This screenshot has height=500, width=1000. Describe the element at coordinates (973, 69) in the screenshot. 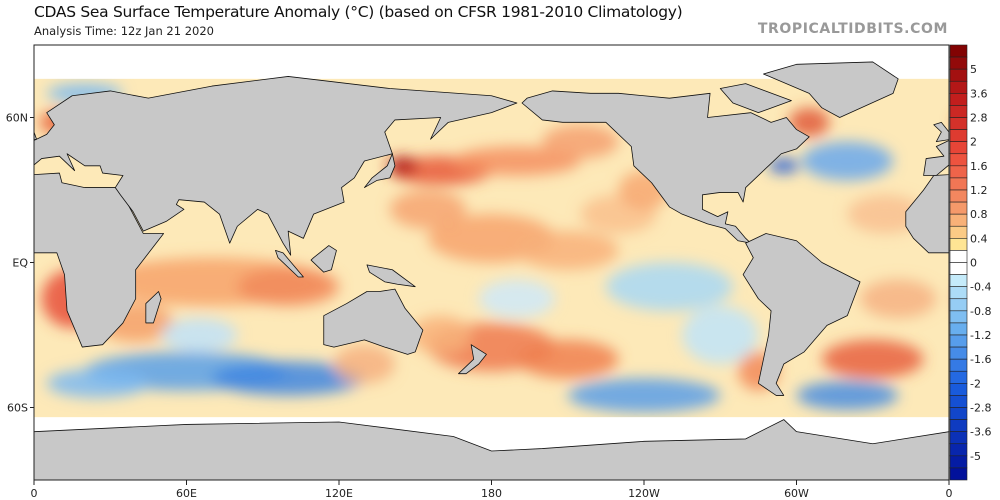

I see `colorbar-label: 5` at that location.